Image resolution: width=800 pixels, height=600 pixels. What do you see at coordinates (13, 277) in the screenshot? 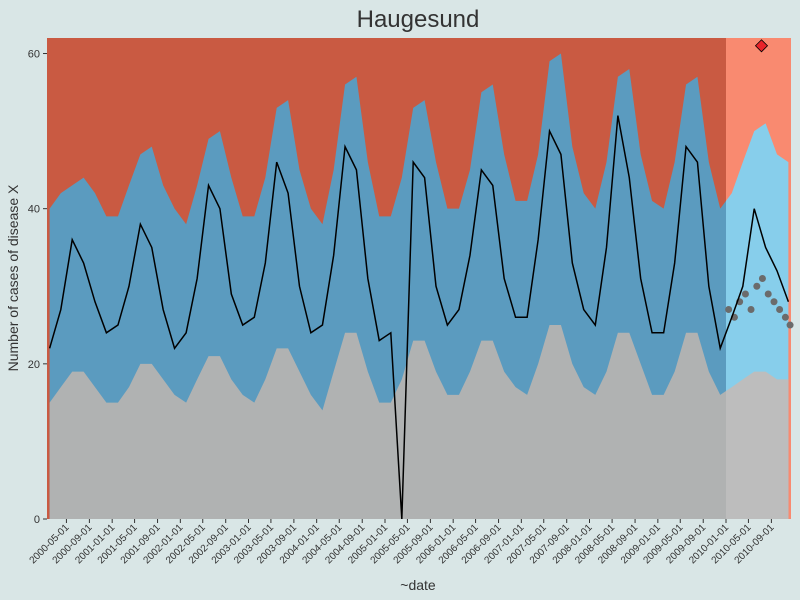
I see `y-axis-title: Number of cases of disease X` at bounding box center [13, 277].